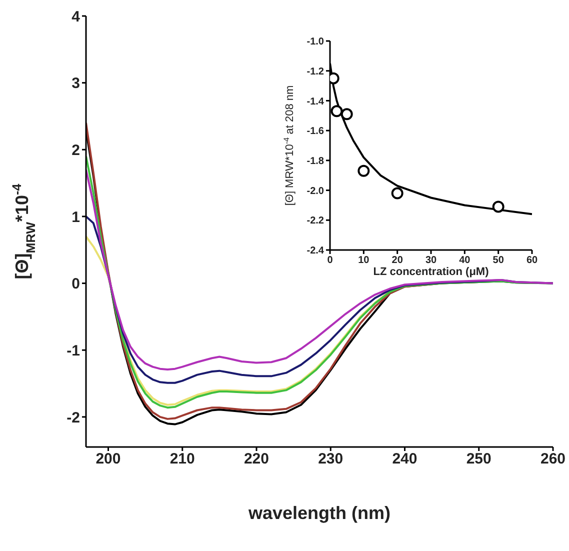 This screenshot has width=569, height=551. What do you see at coordinates (364, 260) in the screenshot?
I see `x-tick-label: 10` at bounding box center [364, 260].